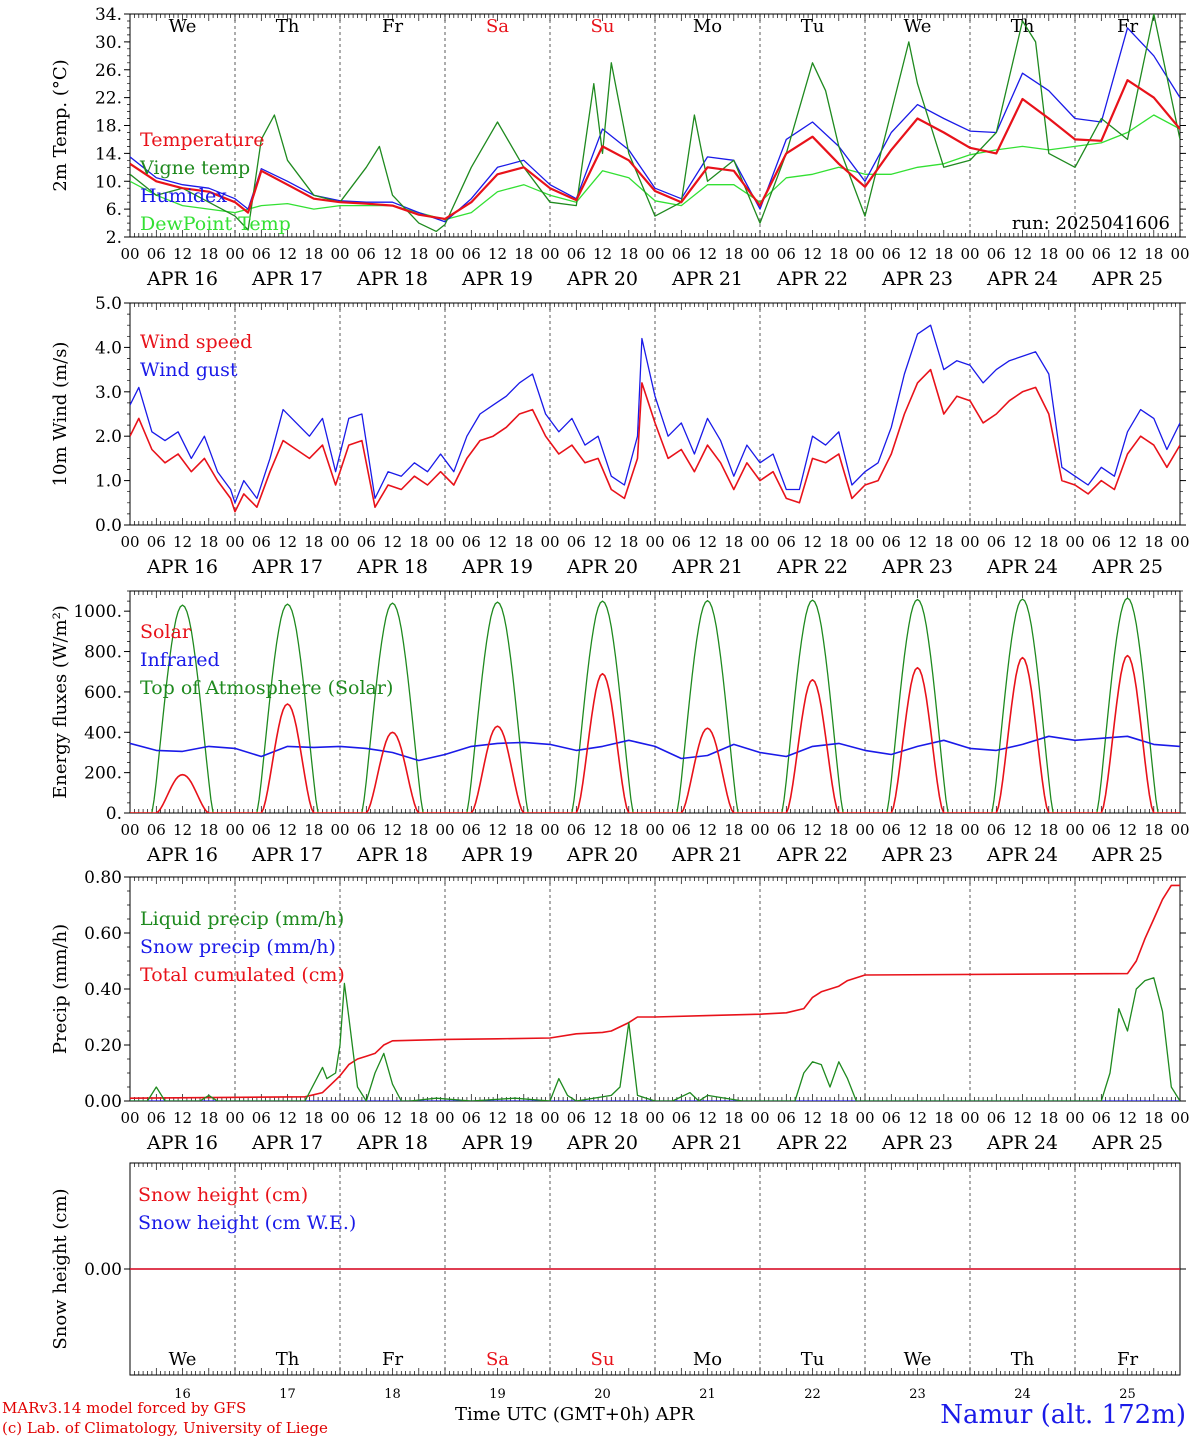  I want to click on legend-entry: Top of Atmosphere (Solar), so click(266, 688).